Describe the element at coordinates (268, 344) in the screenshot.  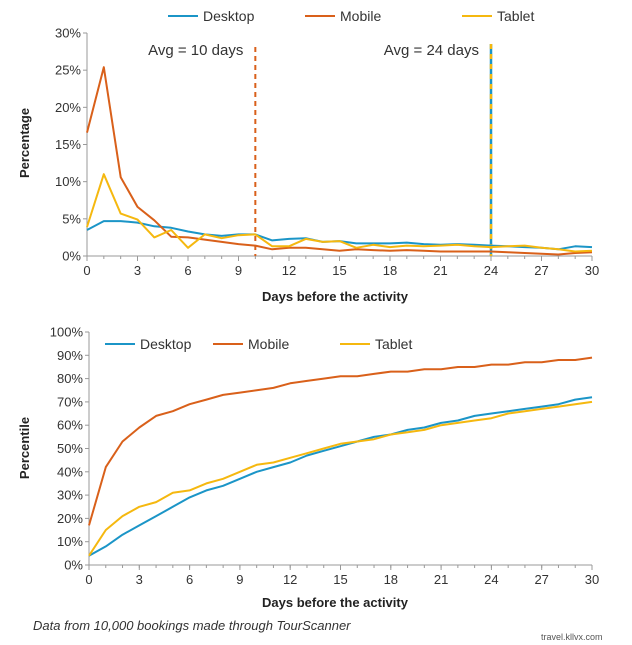
I see `c2-legend-label-mobile: Mobile` at that location.